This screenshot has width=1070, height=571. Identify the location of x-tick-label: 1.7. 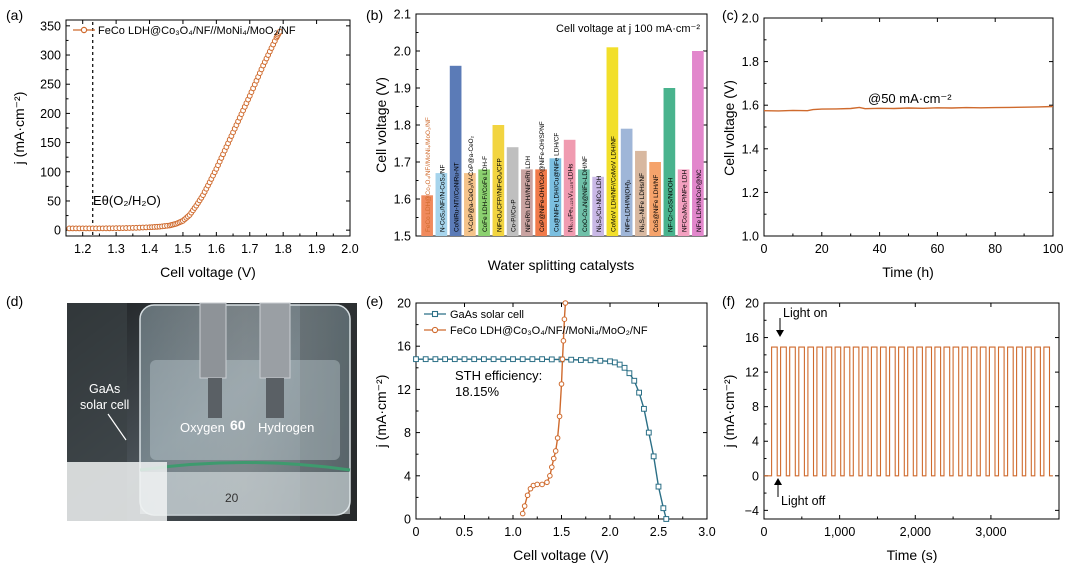
(249, 249).